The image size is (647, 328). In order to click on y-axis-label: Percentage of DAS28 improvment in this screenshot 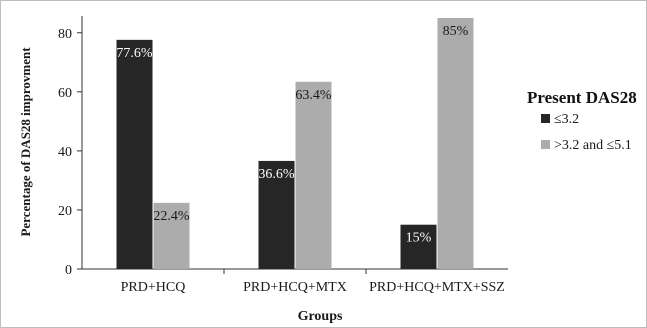, I will do `click(25, 142)`.